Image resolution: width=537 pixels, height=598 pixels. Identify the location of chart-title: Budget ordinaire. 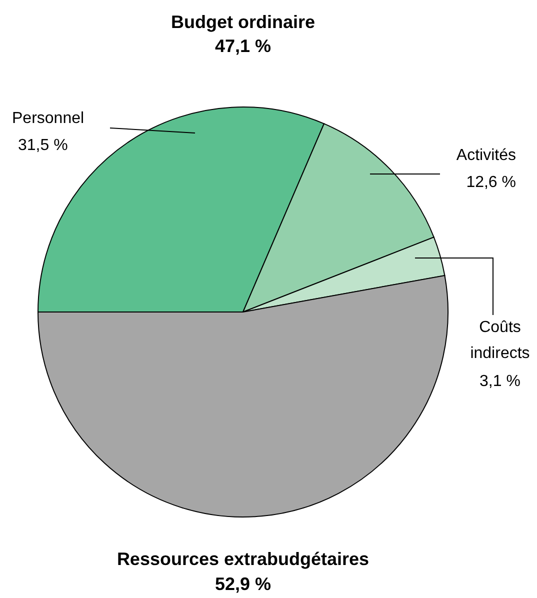
(243, 22).